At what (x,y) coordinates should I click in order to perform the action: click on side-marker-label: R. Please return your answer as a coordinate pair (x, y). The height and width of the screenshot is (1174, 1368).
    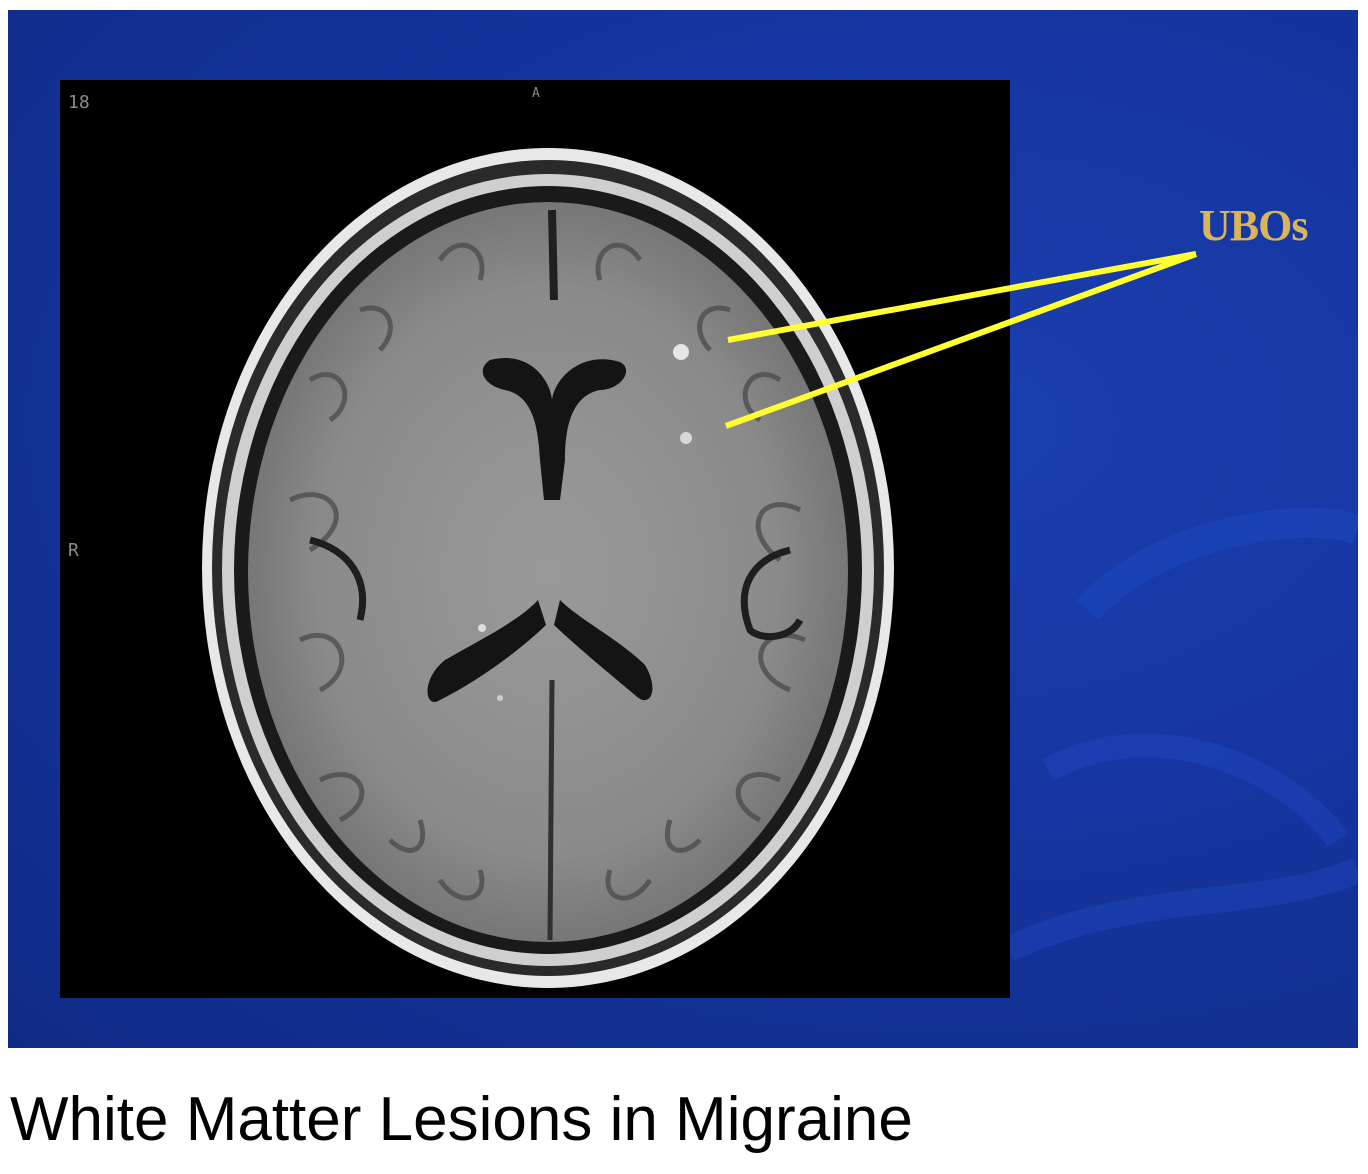
    Looking at the image, I should click on (73, 550).